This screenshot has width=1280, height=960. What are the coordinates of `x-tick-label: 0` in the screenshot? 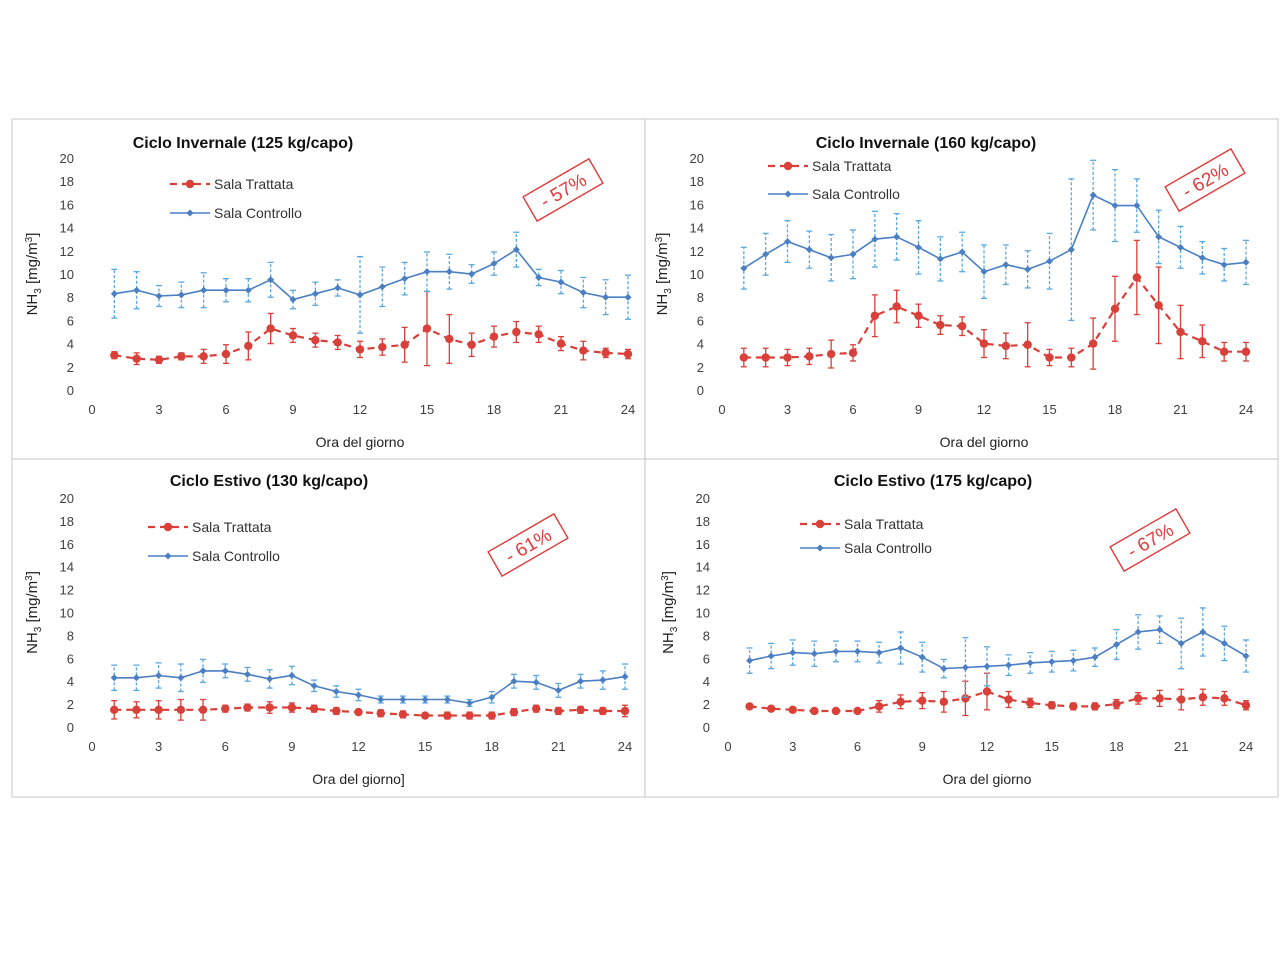 It's located at (727, 746).